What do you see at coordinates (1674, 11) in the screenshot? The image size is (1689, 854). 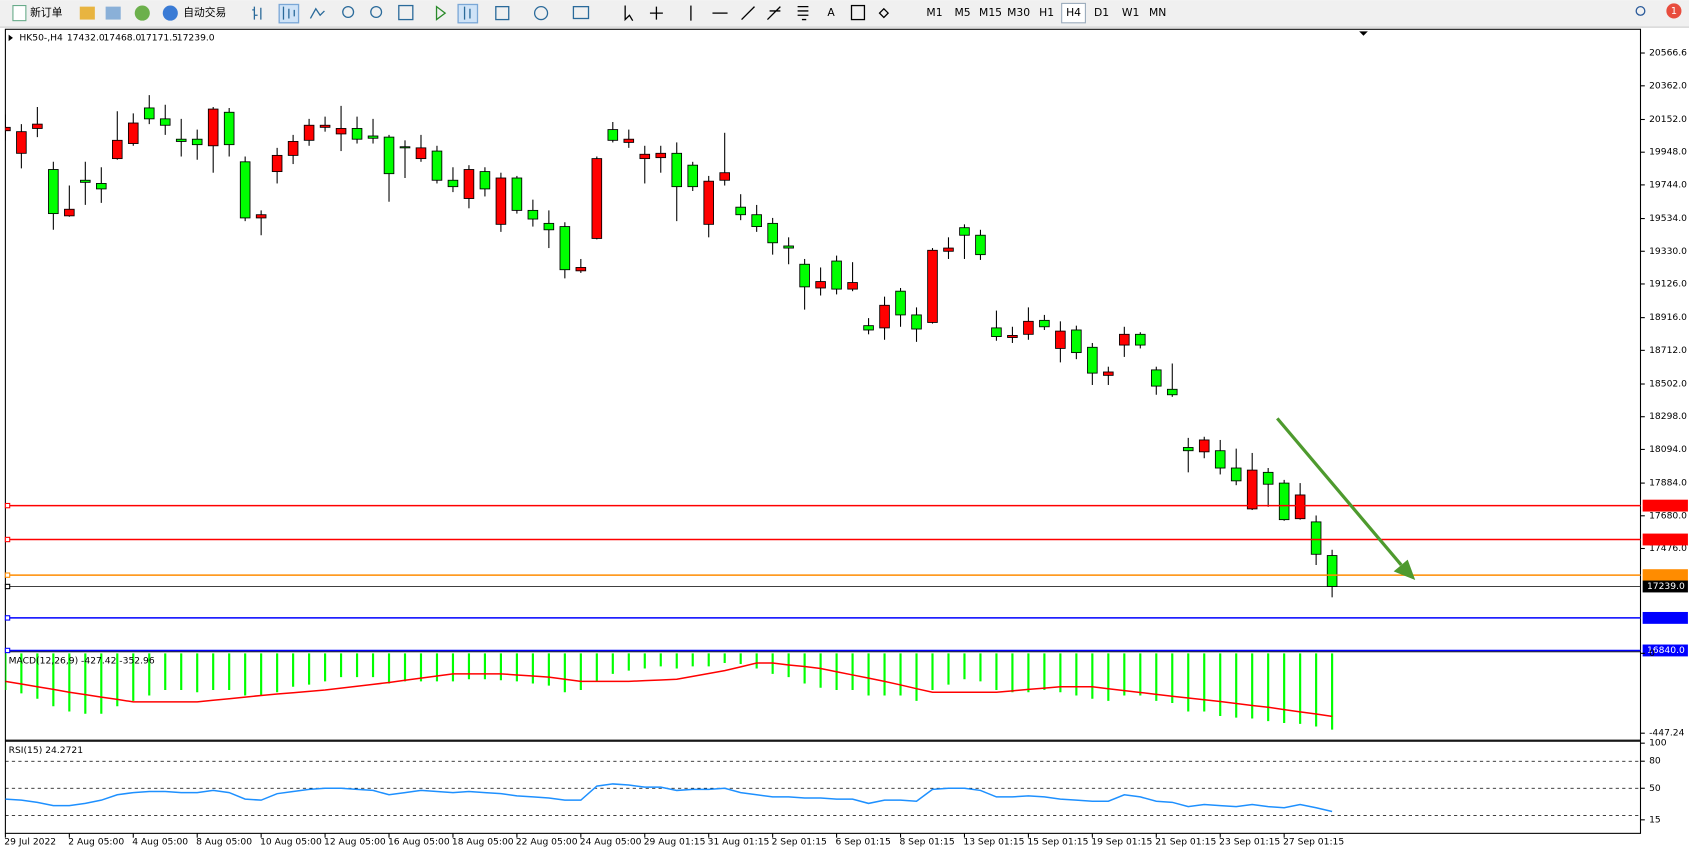 I see `notification-badge` at bounding box center [1674, 11].